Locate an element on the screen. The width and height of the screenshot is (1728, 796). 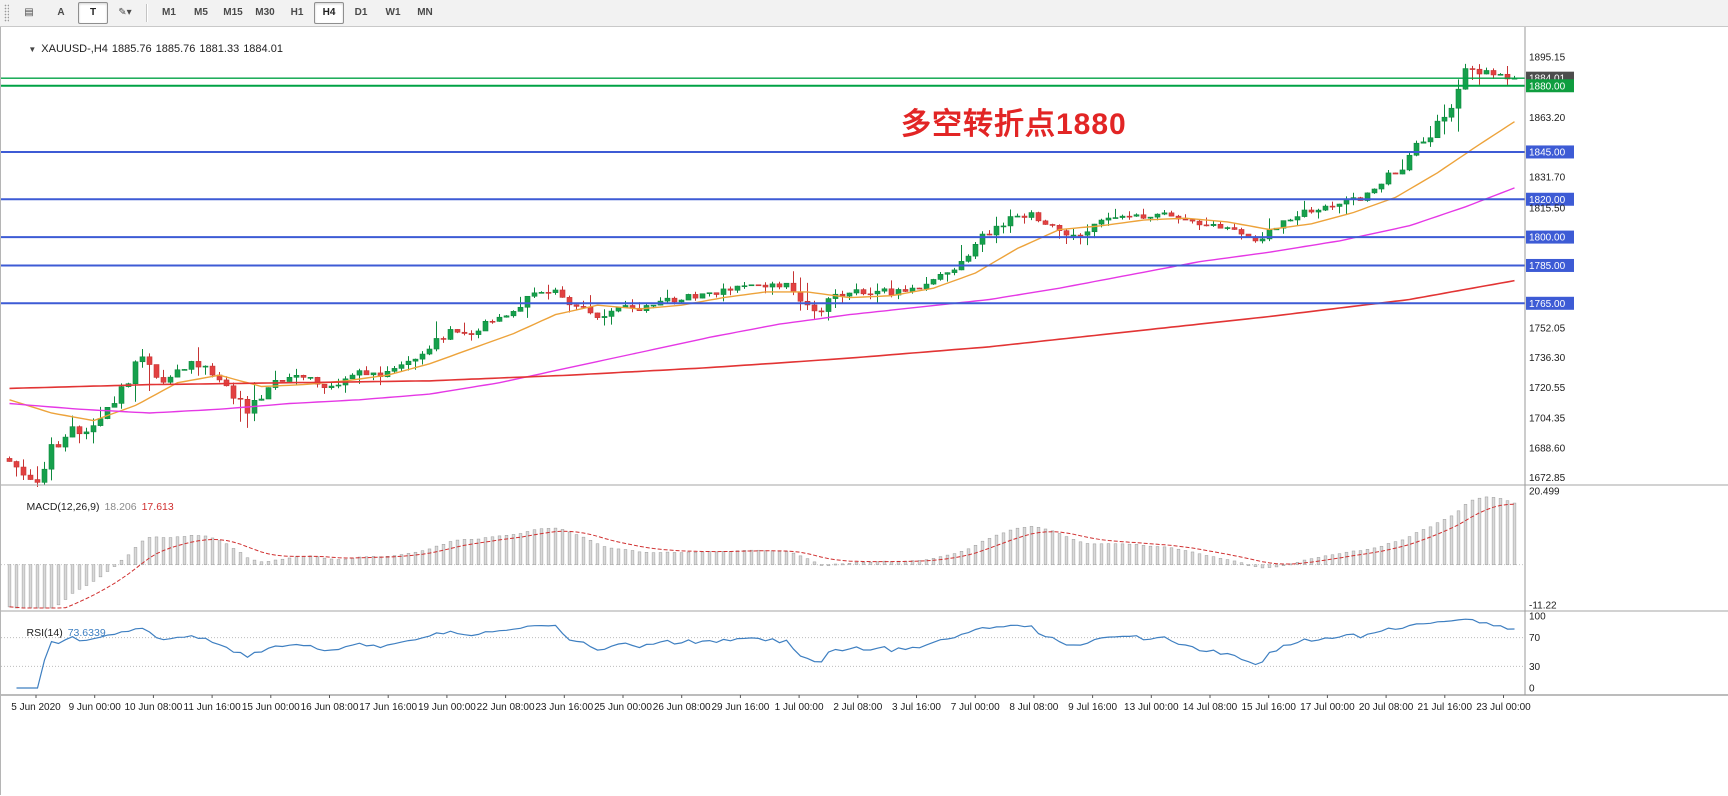
time-label: 29 Jun 16:00 is located at coordinates (740, 707).